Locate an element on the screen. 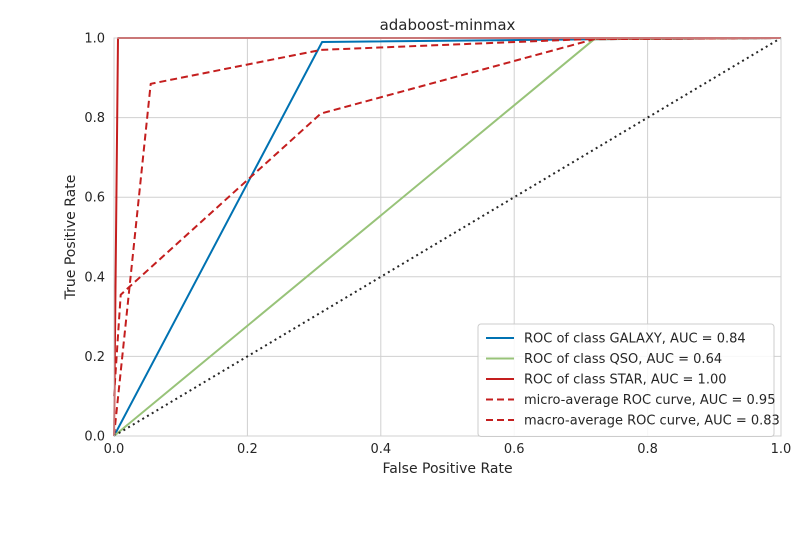 This screenshot has width=800, height=550. y-tick-label: 0.2 is located at coordinates (94, 357).